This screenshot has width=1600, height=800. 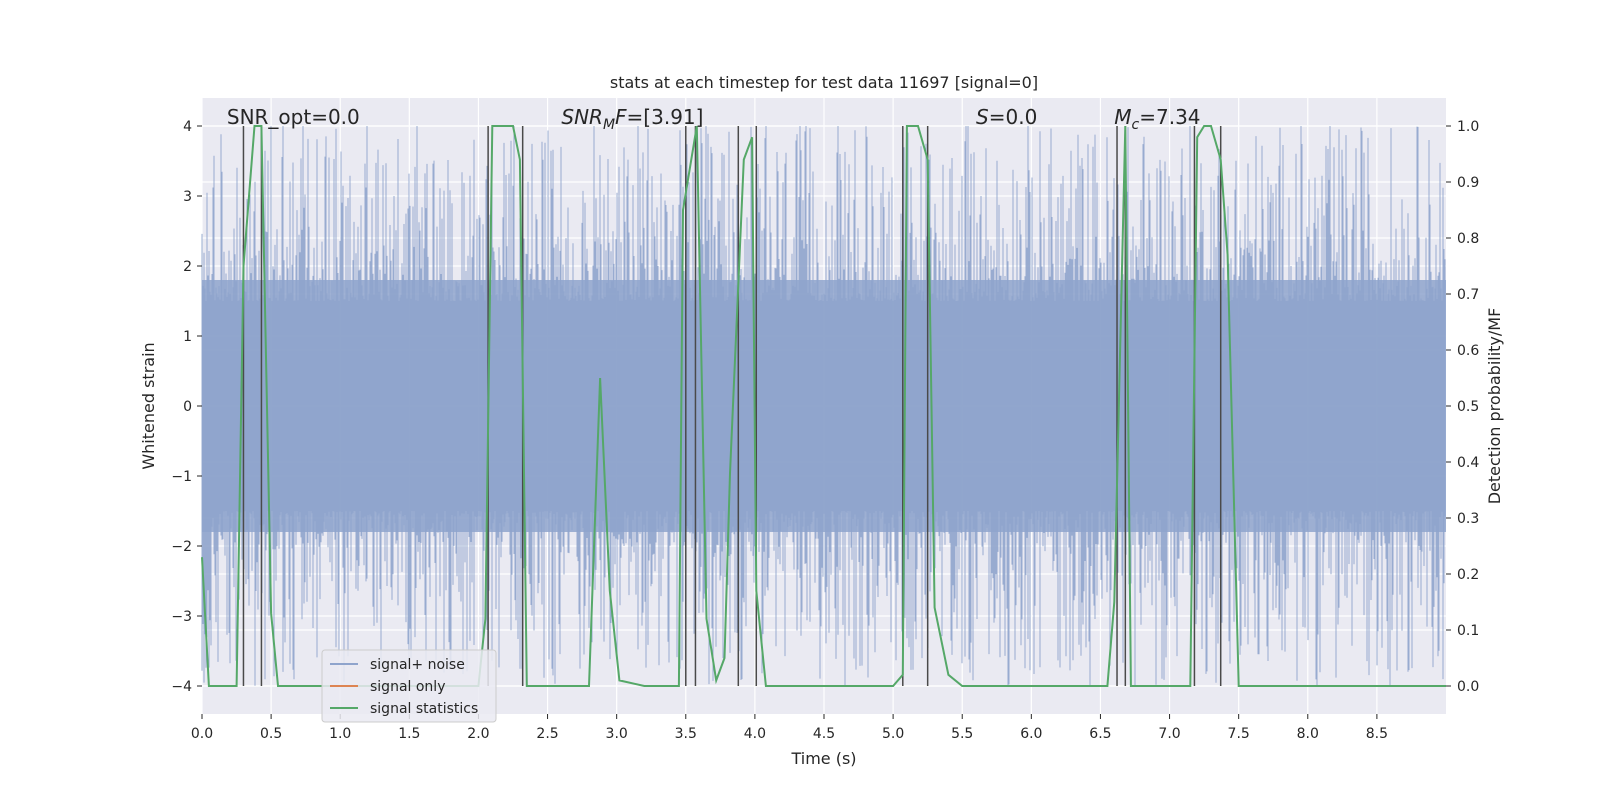 What do you see at coordinates (424, 709) in the screenshot?
I see `legend-label-stats: signal statistics` at bounding box center [424, 709].